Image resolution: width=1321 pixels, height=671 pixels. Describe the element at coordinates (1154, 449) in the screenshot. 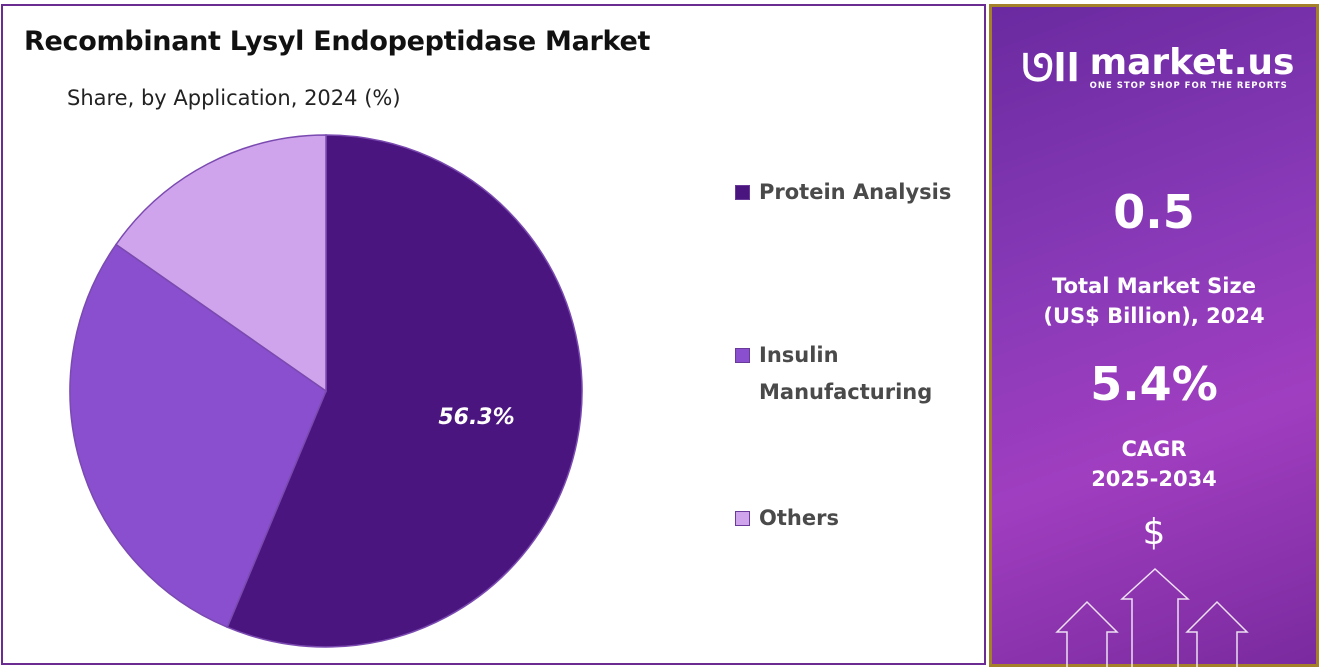

I see `cagr-label-1: CAGR` at that location.